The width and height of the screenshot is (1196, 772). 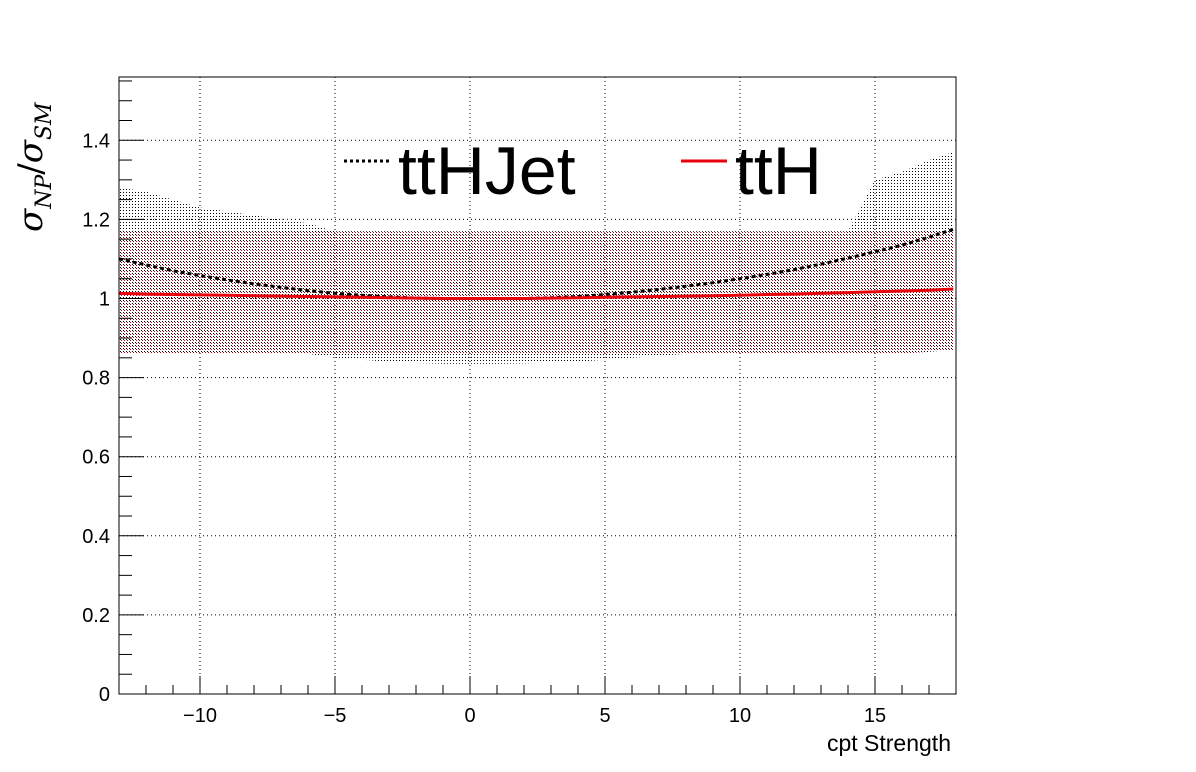 What do you see at coordinates (889, 743) in the screenshot?
I see `x-axis-title: cpt Strength` at bounding box center [889, 743].